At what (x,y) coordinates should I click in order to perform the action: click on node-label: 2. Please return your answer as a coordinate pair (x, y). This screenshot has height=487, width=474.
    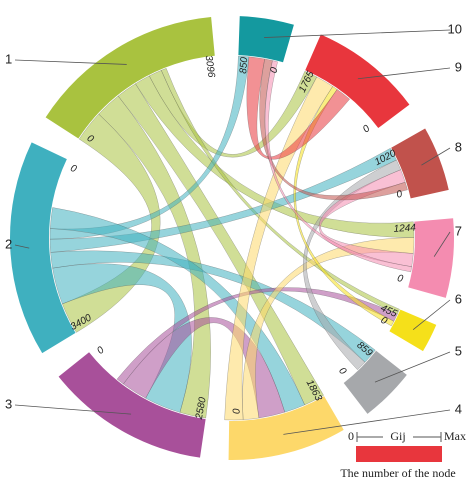
    Looking at the image, I should click on (8, 243).